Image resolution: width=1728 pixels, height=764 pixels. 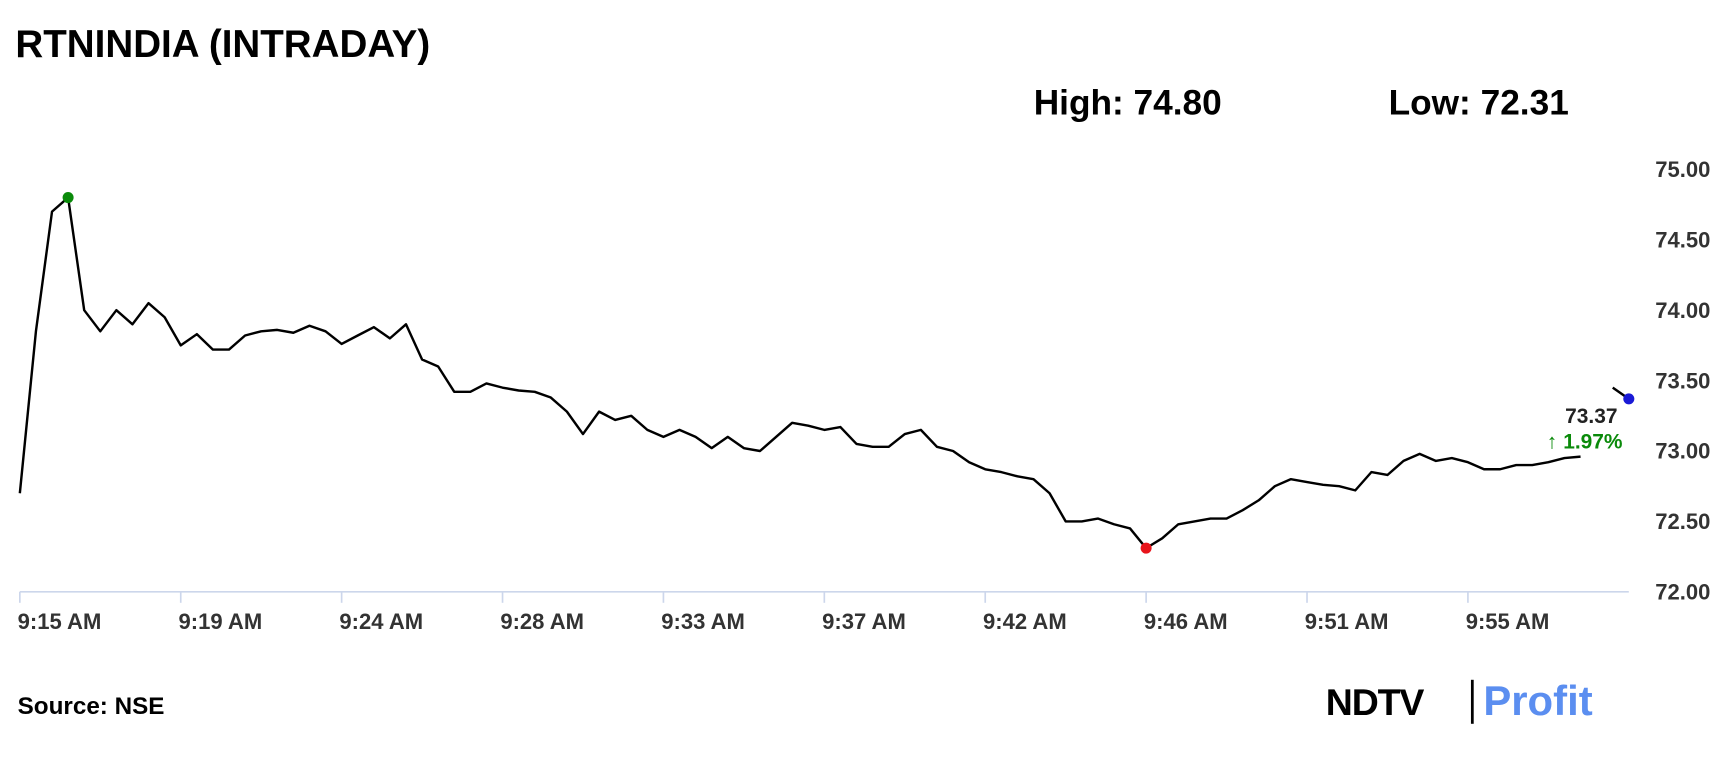 What do you see at coordinates (1479, 102) in the screenshot?
I see `low-text: Low: 72.31` at bounding box center [1479, 102].